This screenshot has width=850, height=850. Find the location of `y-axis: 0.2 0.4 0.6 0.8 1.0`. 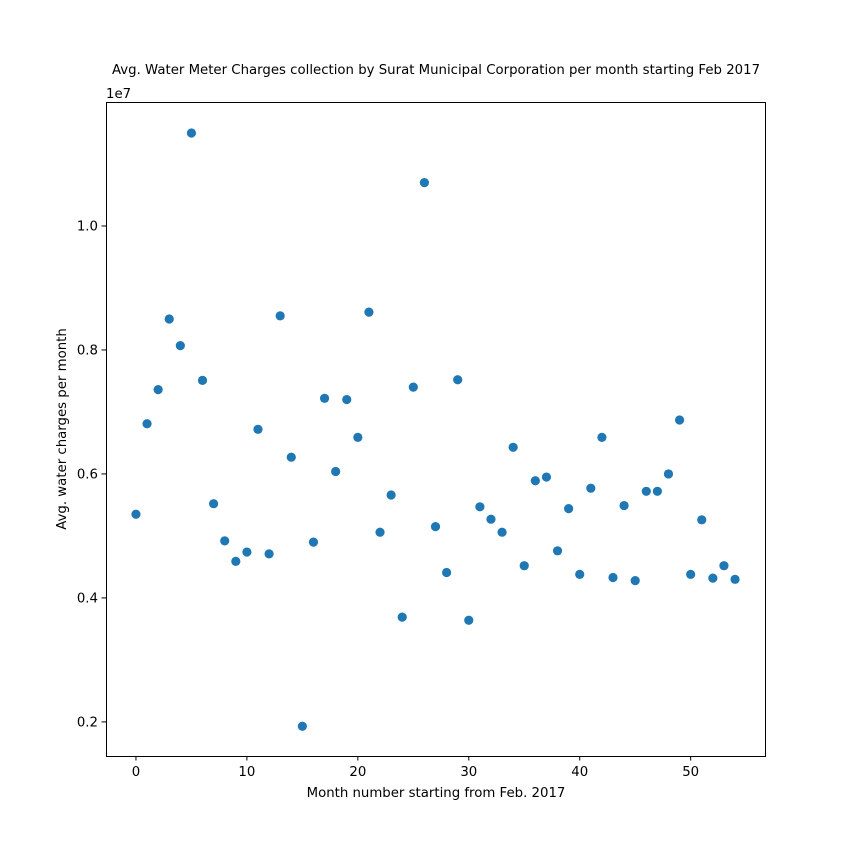

y-axis: 0.2 0.4 0.6 0.8 1.0 is located at coordinates (91, 474).